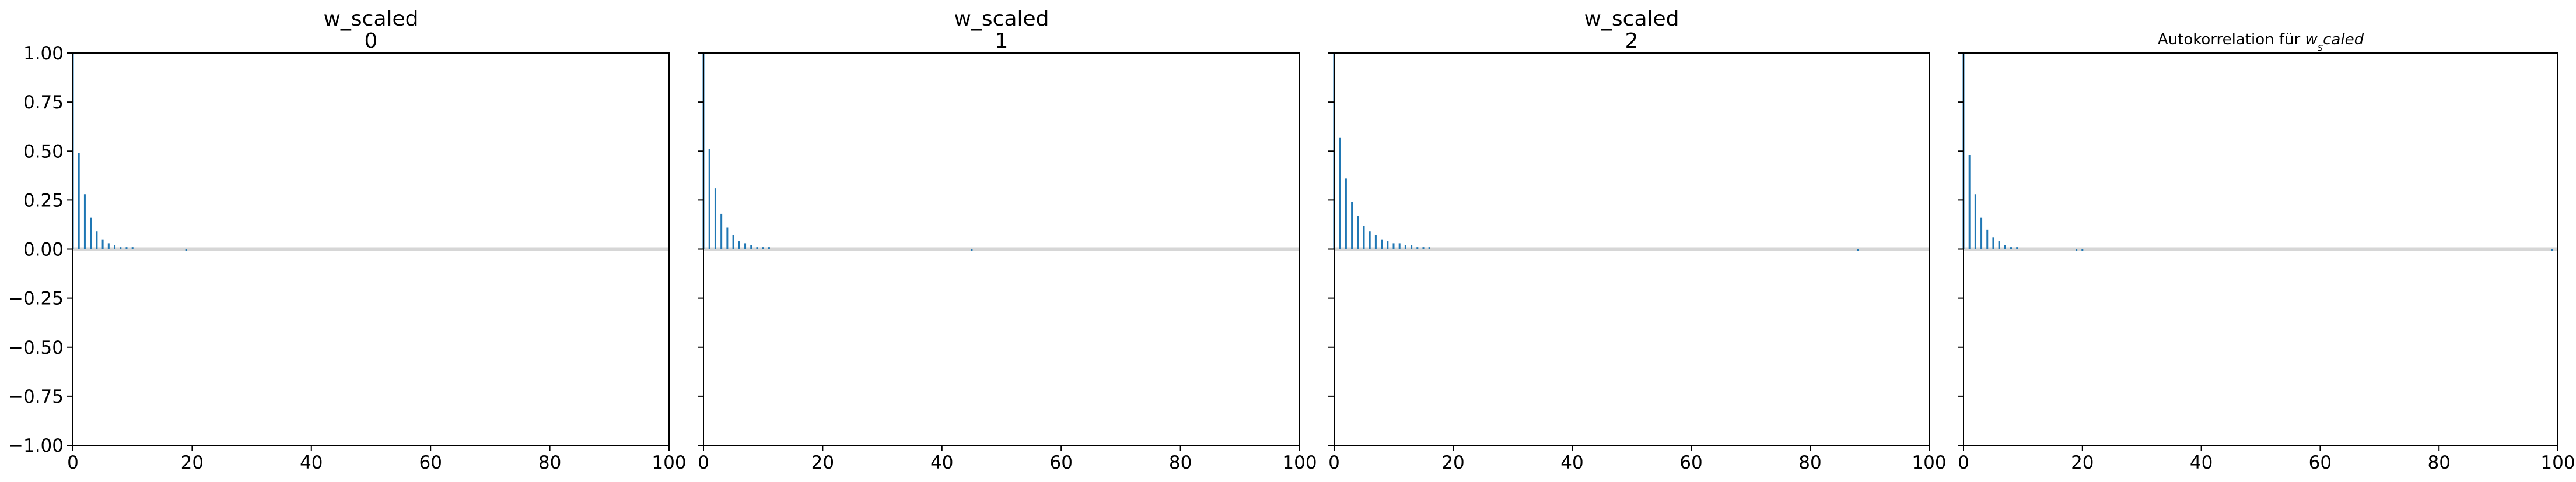 The image size is (2576, 482). Describe the element at coordinates (1002, 41) in the screenshot. I see `panel-subtitle: 1` at that location.